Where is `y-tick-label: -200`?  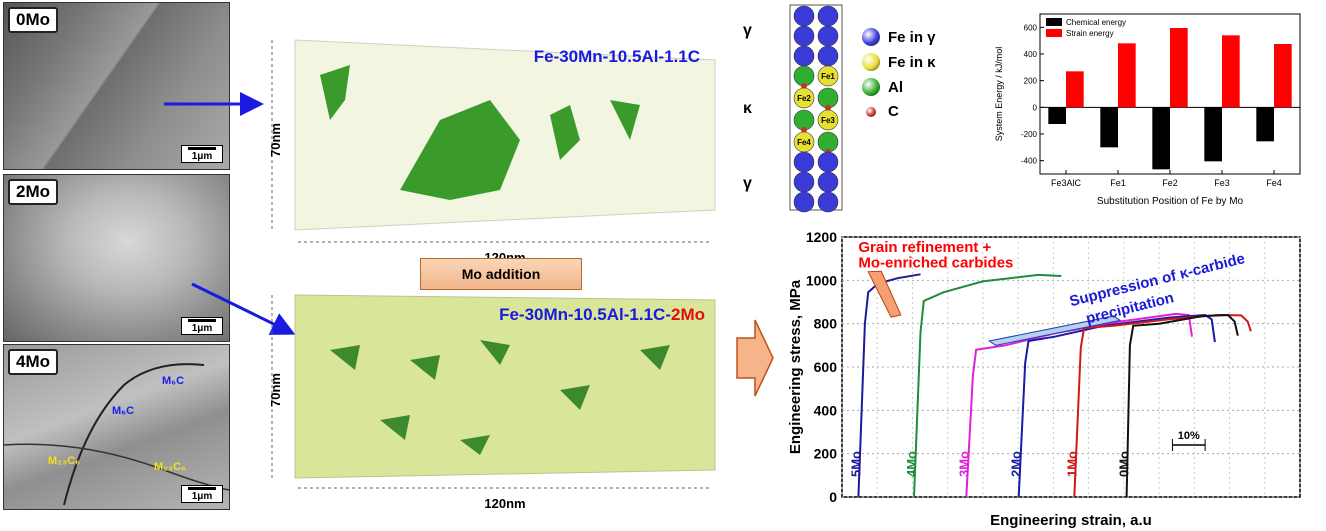 y-tick-label: -200 is located at coordinates (1029, 134).